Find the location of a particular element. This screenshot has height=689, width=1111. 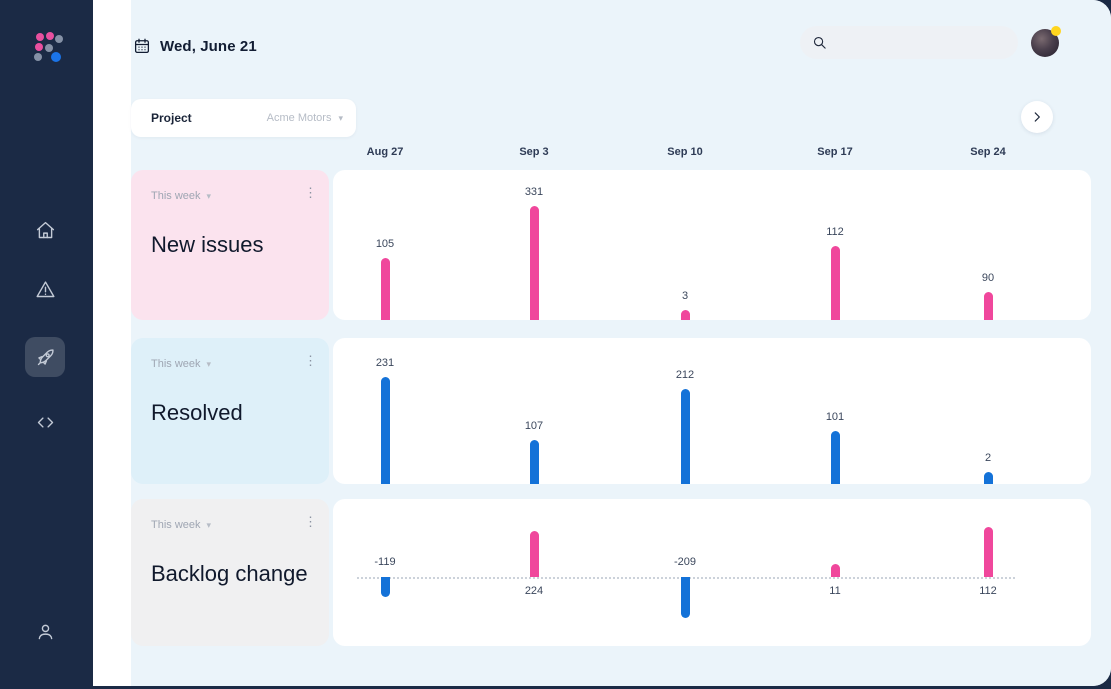

app-logo is located at coordinates (49, 49).